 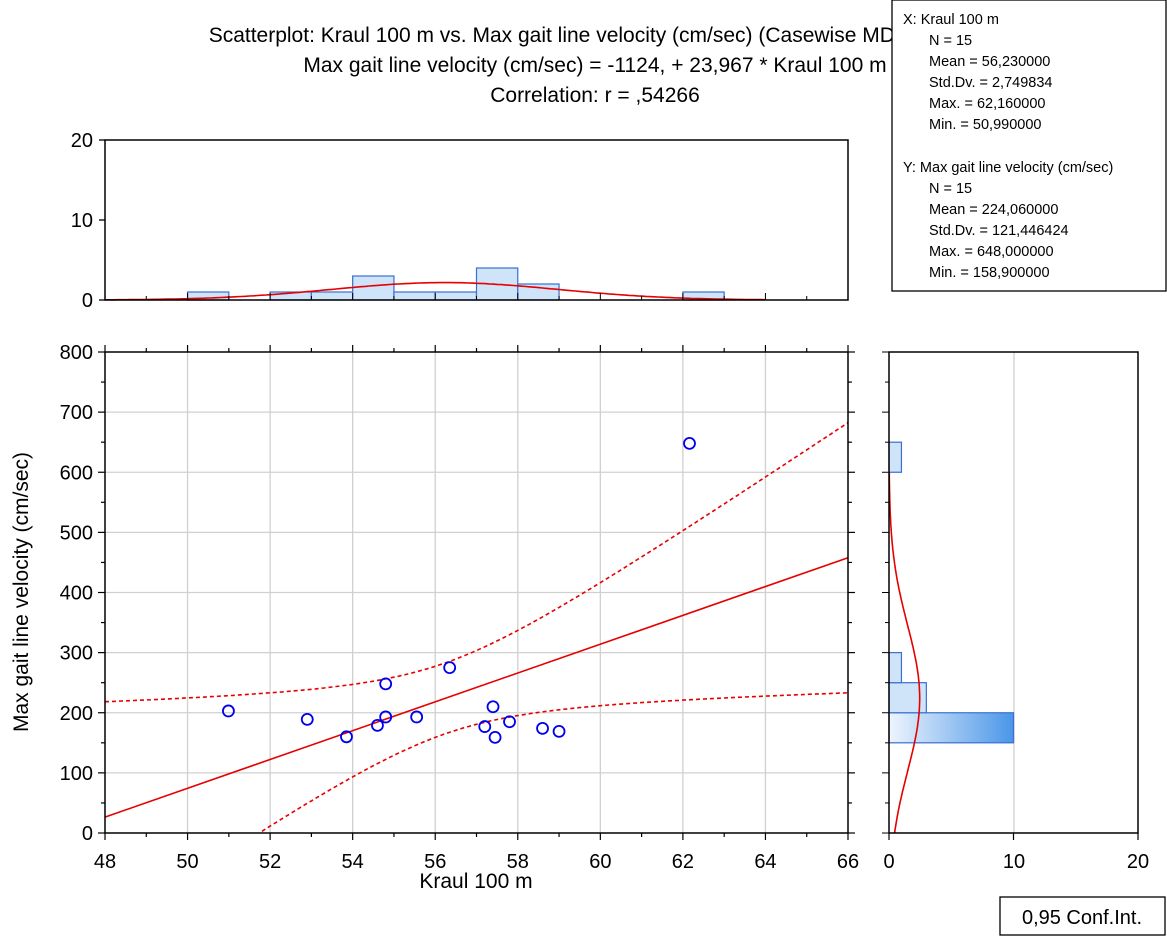 I want to click on y-histogram-tick-label-10: 10, so click(x=1014, y=862).